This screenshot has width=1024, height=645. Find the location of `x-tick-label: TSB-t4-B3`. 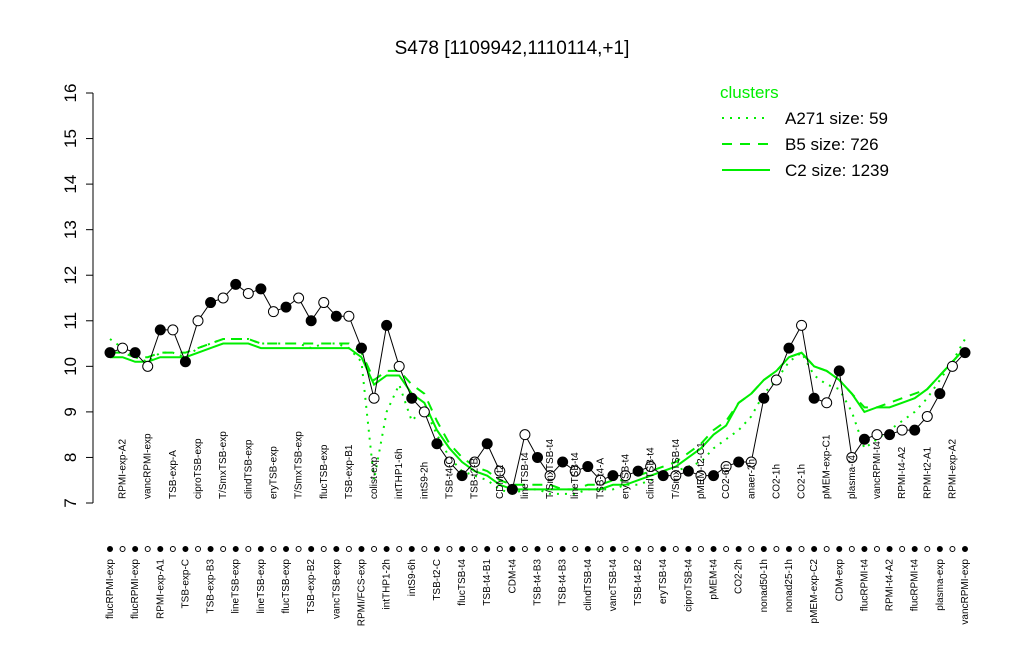

x-tick-label: TSB-t4-B3 is located at coordinates (538, 582).